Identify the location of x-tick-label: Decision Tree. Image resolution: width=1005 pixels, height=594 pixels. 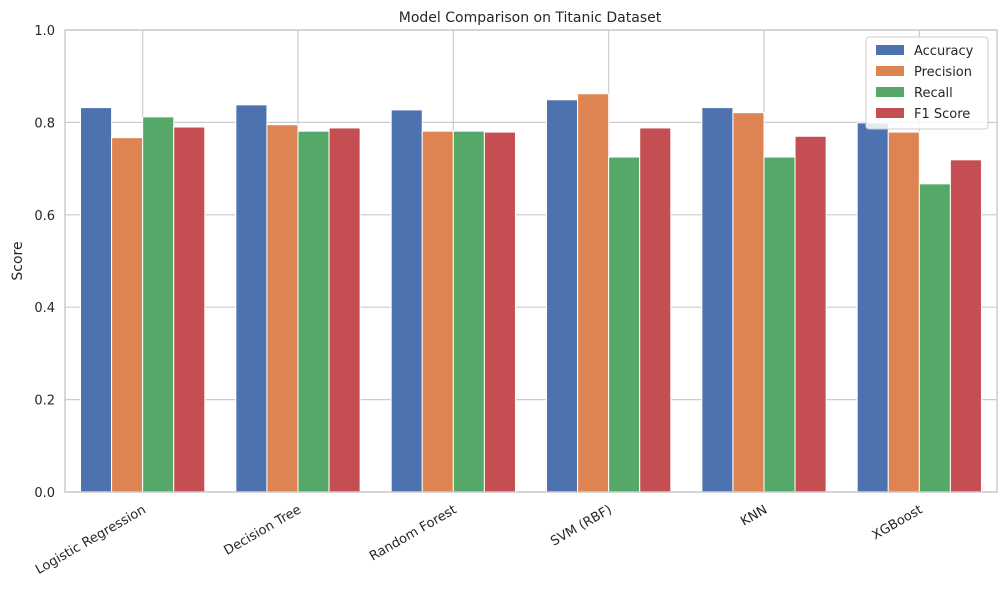
(263, 530).